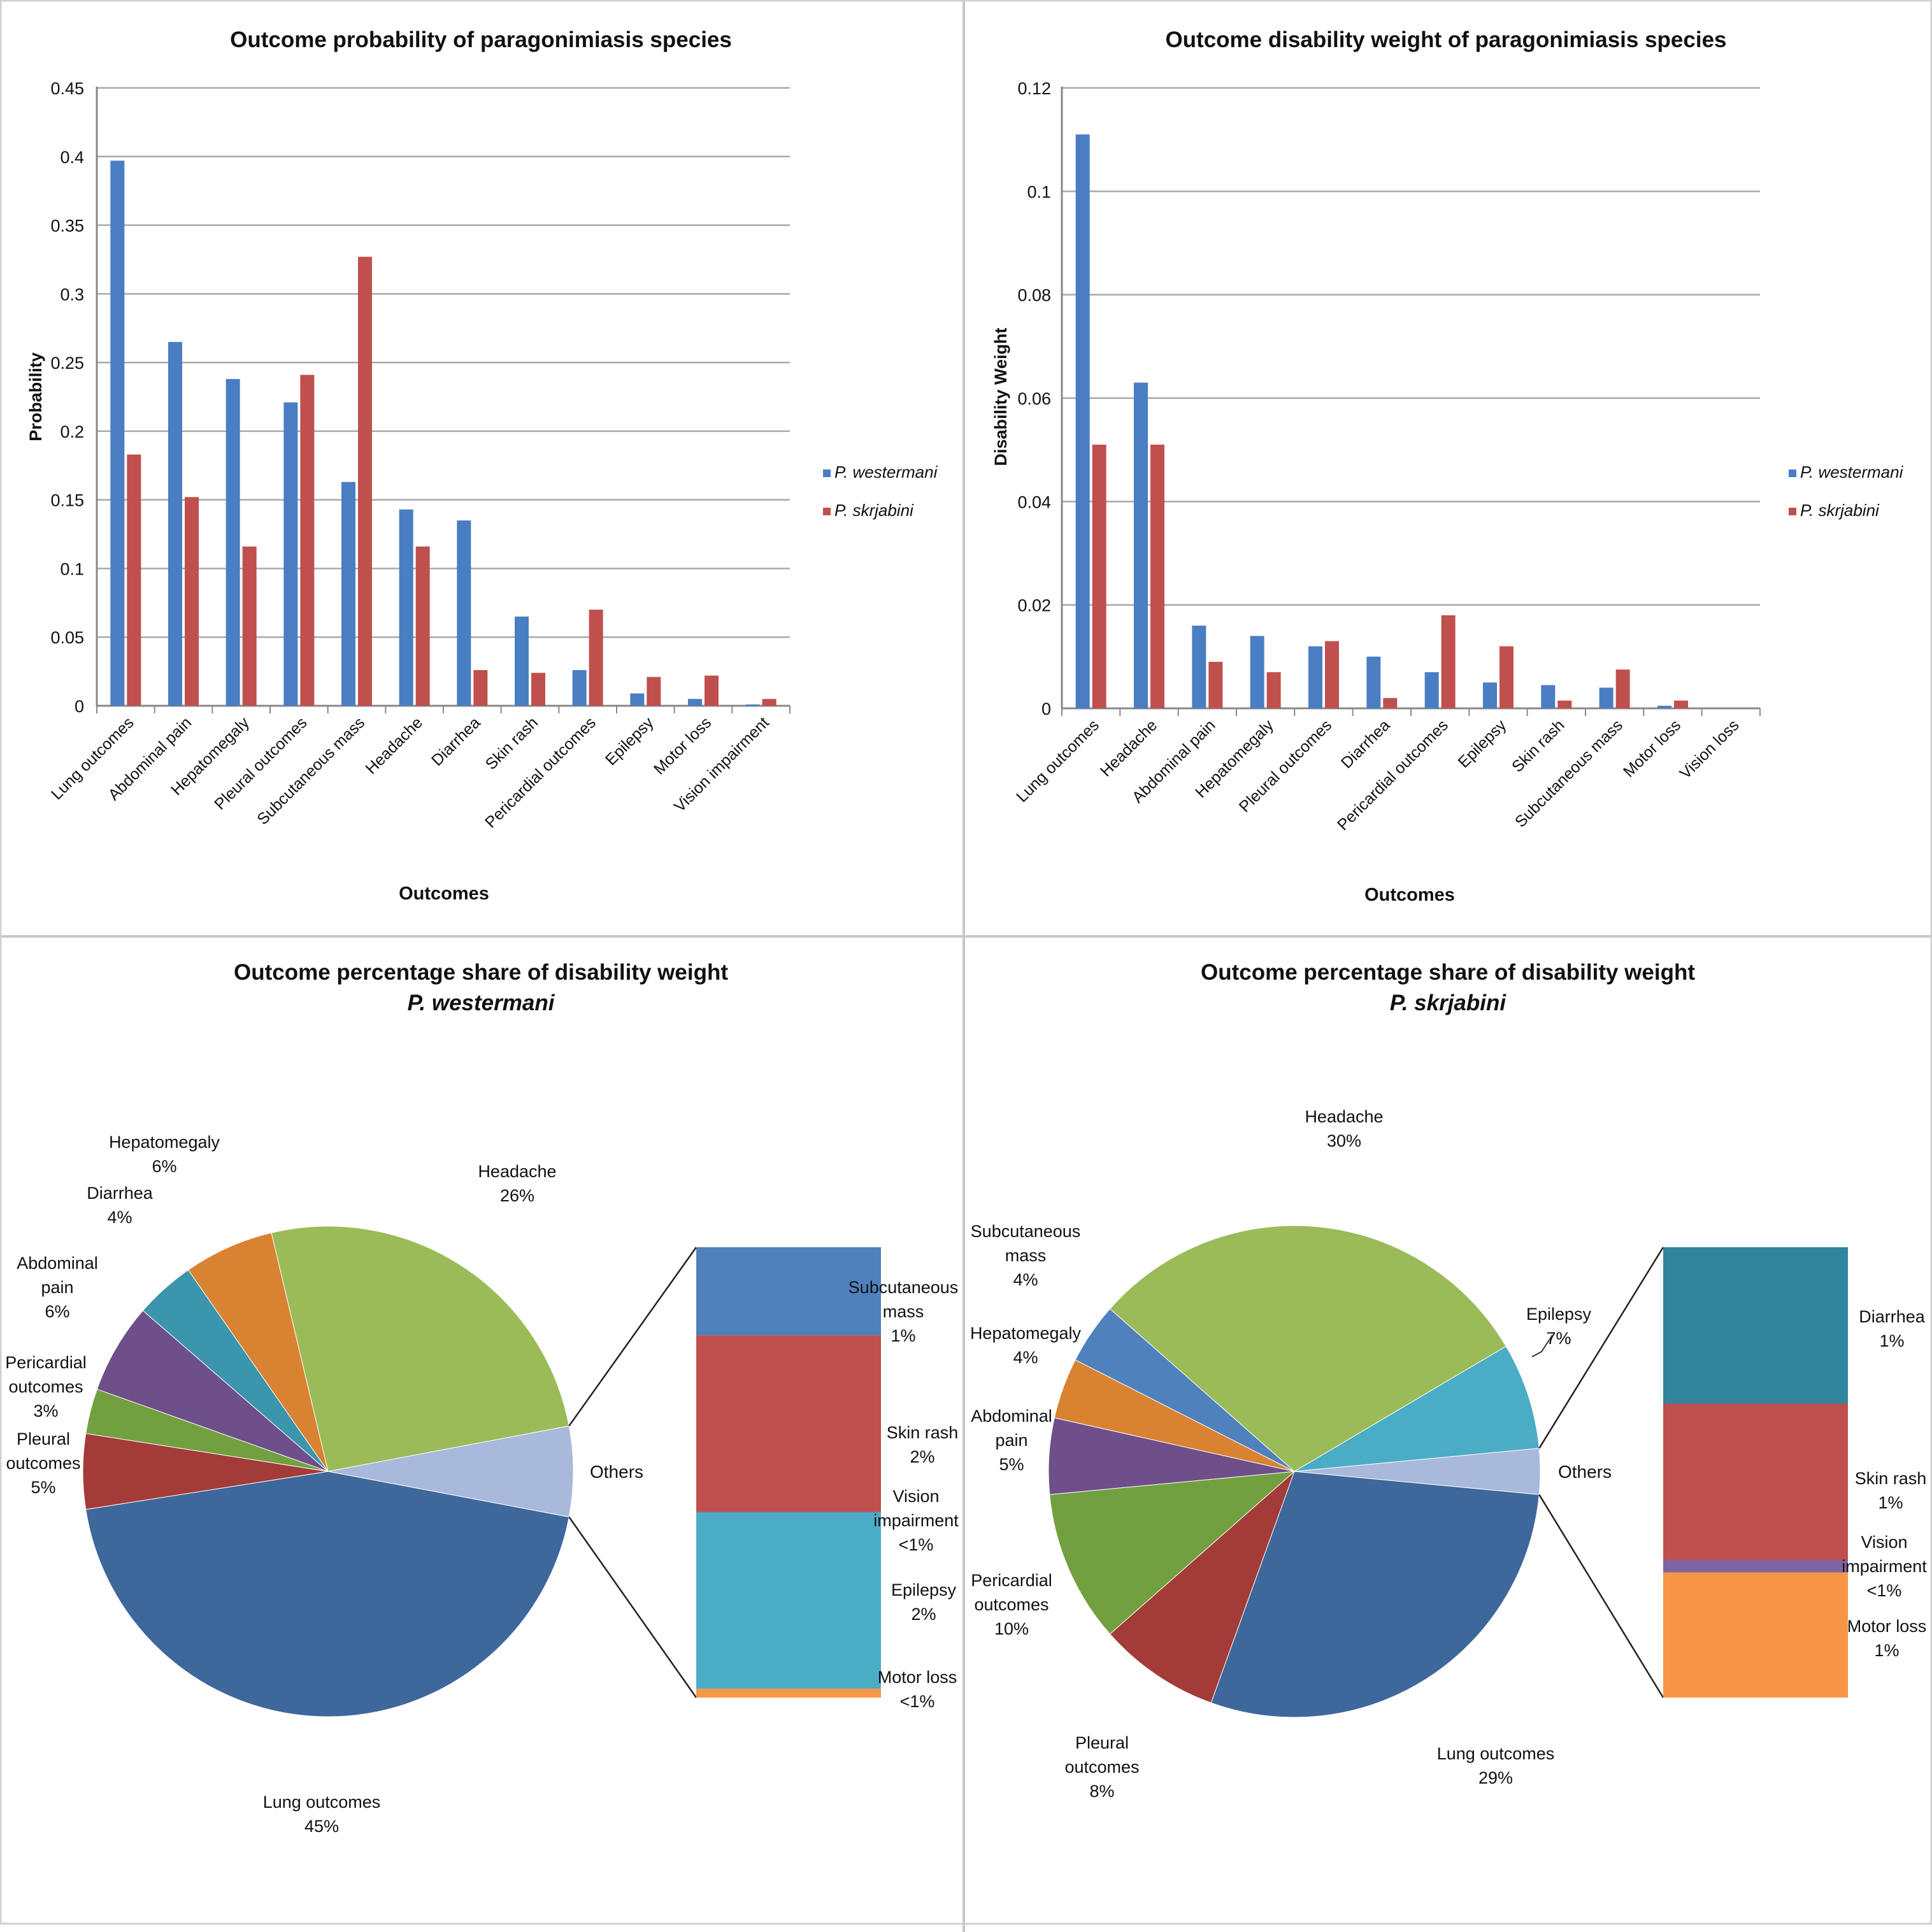 The height and width of the screenshot is (1932, 1932). What do you see at coordinates (482, 1003) in the screenshot?
I see `chart-subtitle: P. westermani` at bounding box center [482, 1003].